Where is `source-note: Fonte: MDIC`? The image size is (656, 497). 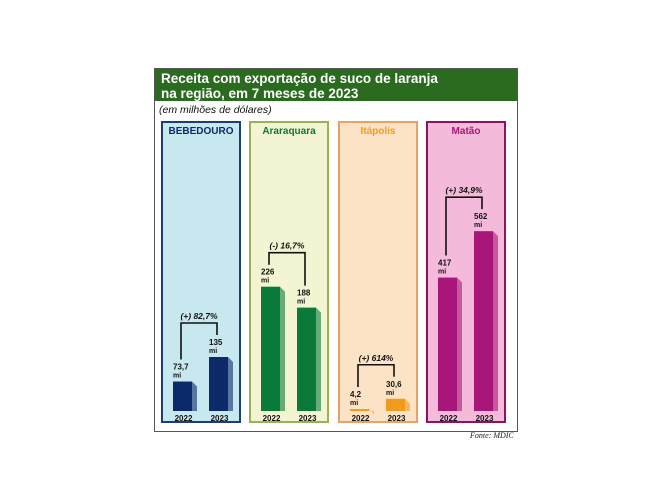 source-note: Fonte: MDIC is located at coordinates (492, 435).